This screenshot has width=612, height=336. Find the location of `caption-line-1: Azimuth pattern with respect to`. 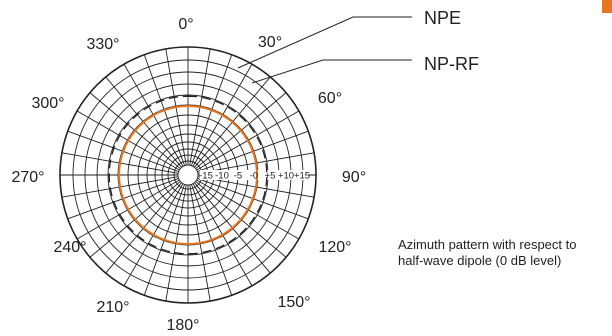

caption-line-1: Azimuth pattern with respect to is located at coordinates (487, 244).